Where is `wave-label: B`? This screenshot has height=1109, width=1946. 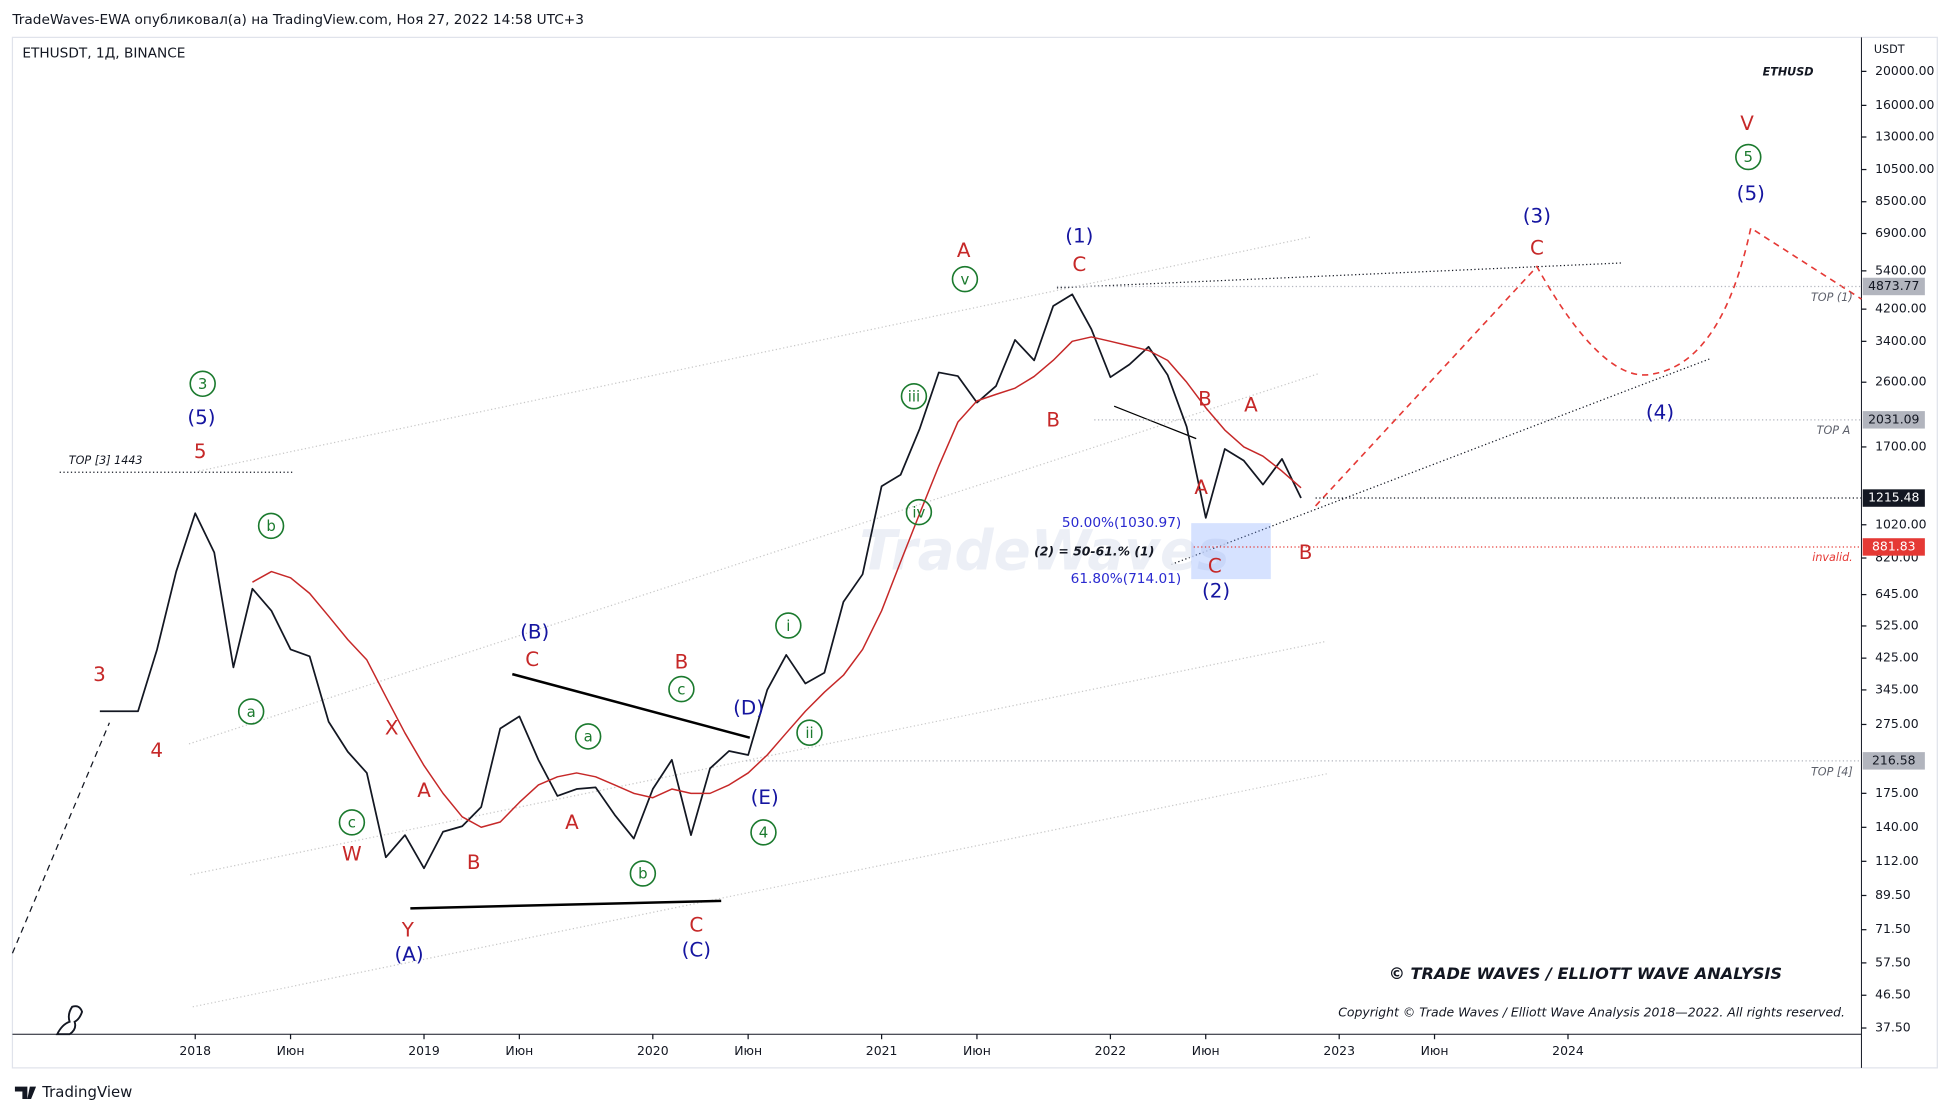 wave-label: B is located at coordinates (682, 661).